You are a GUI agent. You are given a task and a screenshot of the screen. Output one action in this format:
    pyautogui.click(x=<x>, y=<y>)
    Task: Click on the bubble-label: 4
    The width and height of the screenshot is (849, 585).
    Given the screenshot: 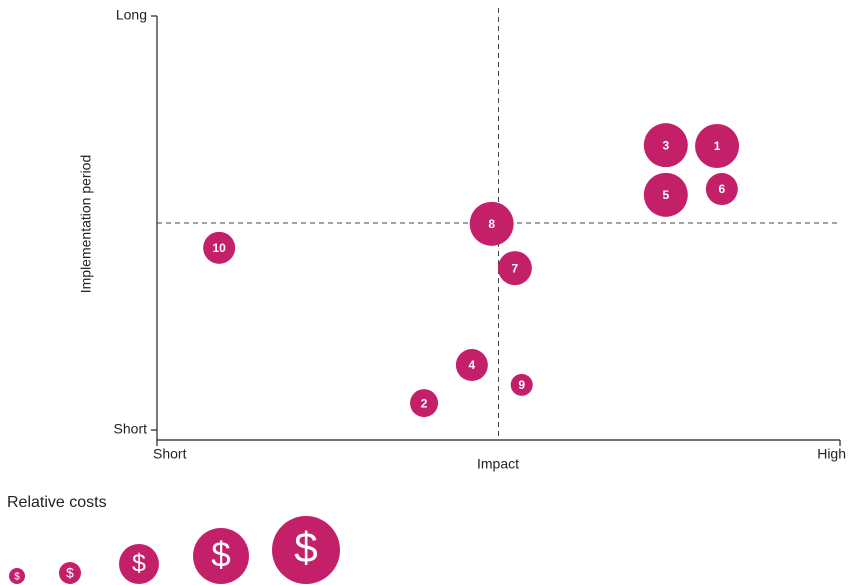 What is the action you would take?
    pyautogui.click(x=472, y=365)
    